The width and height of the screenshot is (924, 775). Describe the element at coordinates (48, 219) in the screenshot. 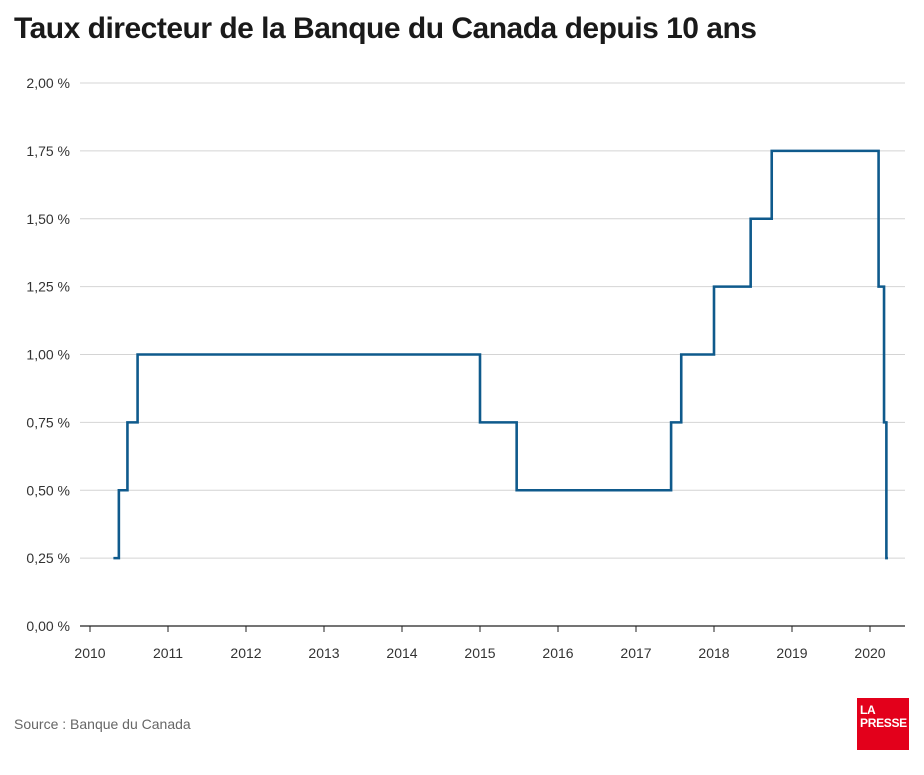

I see `y-tick-label: 1,50 %` at that location.